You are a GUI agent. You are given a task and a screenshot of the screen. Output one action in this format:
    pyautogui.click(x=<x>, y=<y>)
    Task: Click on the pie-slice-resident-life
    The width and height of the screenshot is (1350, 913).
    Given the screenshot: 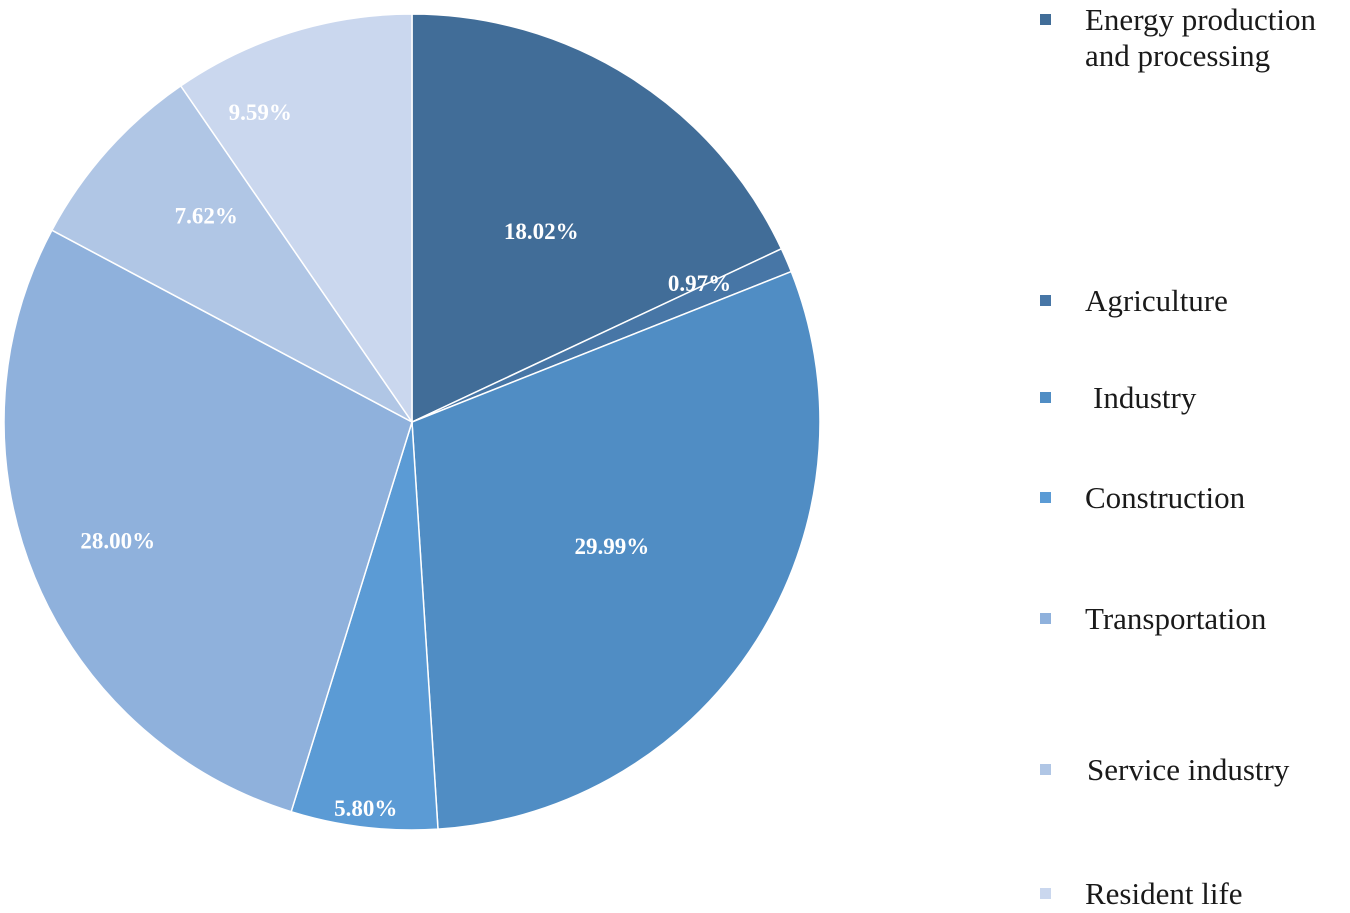 What is the action you would take?
    pyautogui.click(x=296, y=219)
    